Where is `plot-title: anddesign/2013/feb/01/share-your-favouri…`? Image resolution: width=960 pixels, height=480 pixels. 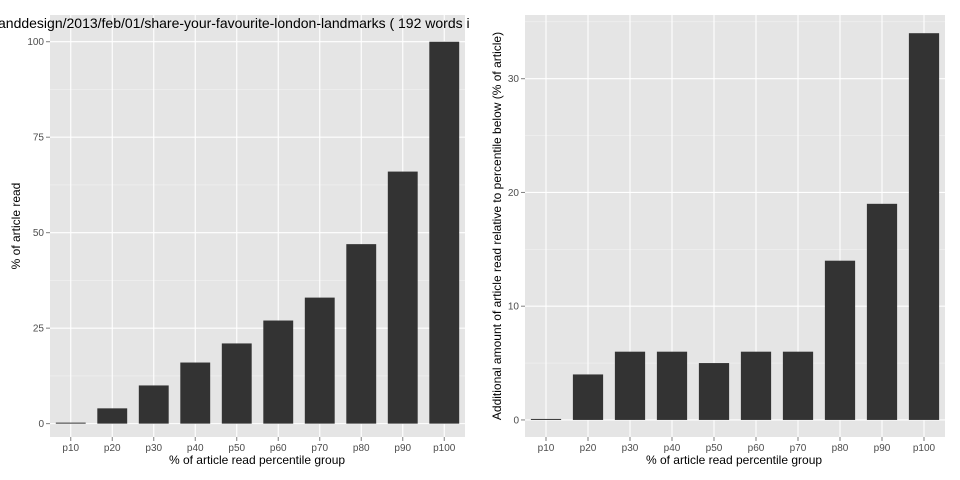 plot-title: anddesign/2013/feb/01/share-your-favouri… is located at coordinates (235, 23).